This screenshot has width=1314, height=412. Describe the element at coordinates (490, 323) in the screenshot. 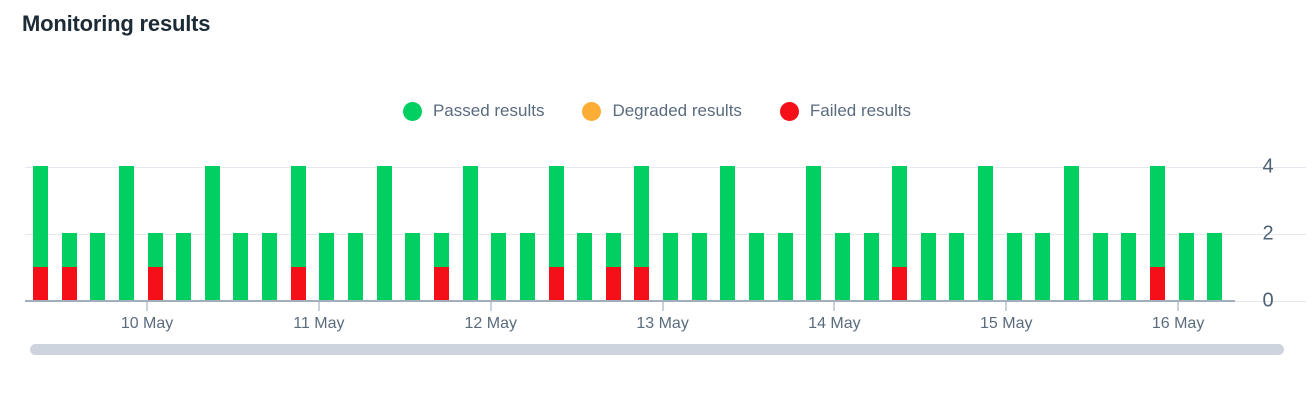

I see `x-axis-label: 12 May` at that location.